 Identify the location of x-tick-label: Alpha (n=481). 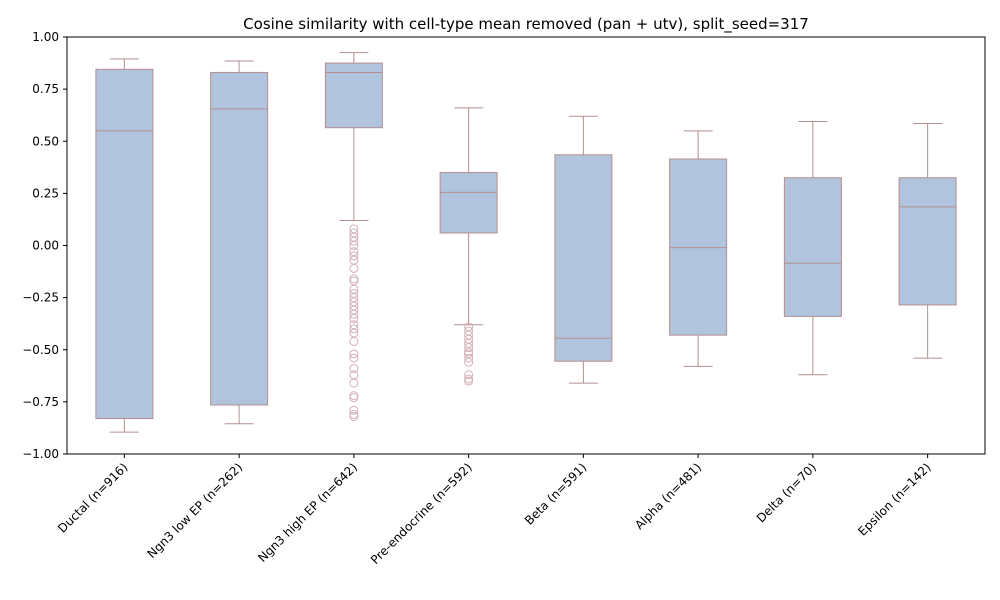
(668, 496).